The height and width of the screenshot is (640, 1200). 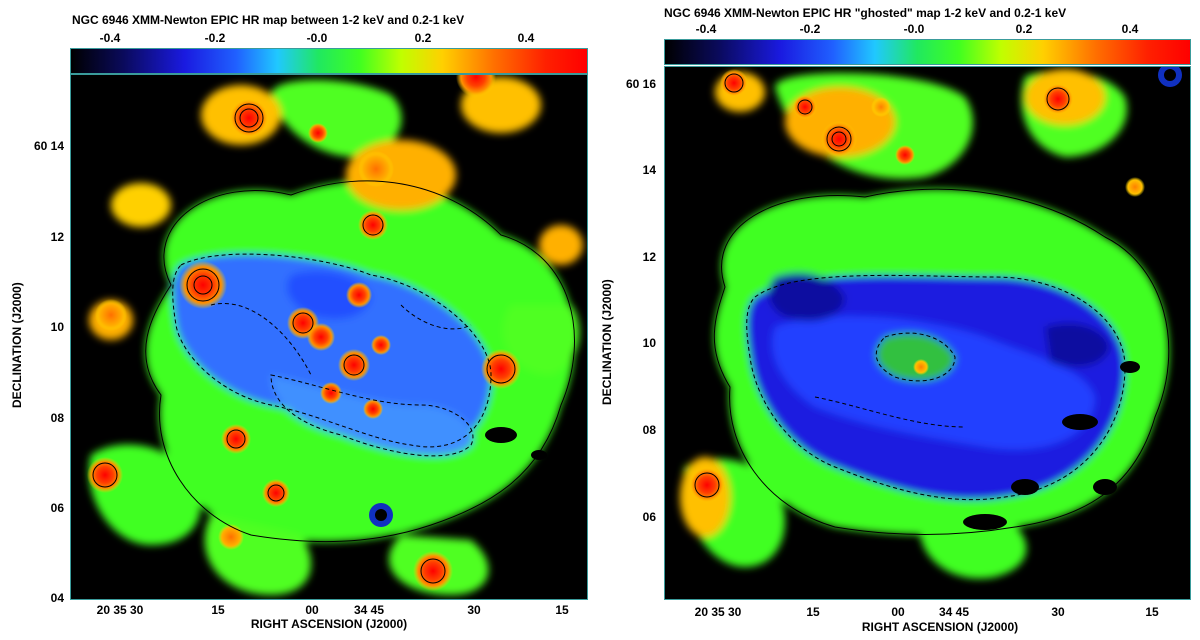 I want to click on right-y-tick: 60 16, so click(x=640, y=84).